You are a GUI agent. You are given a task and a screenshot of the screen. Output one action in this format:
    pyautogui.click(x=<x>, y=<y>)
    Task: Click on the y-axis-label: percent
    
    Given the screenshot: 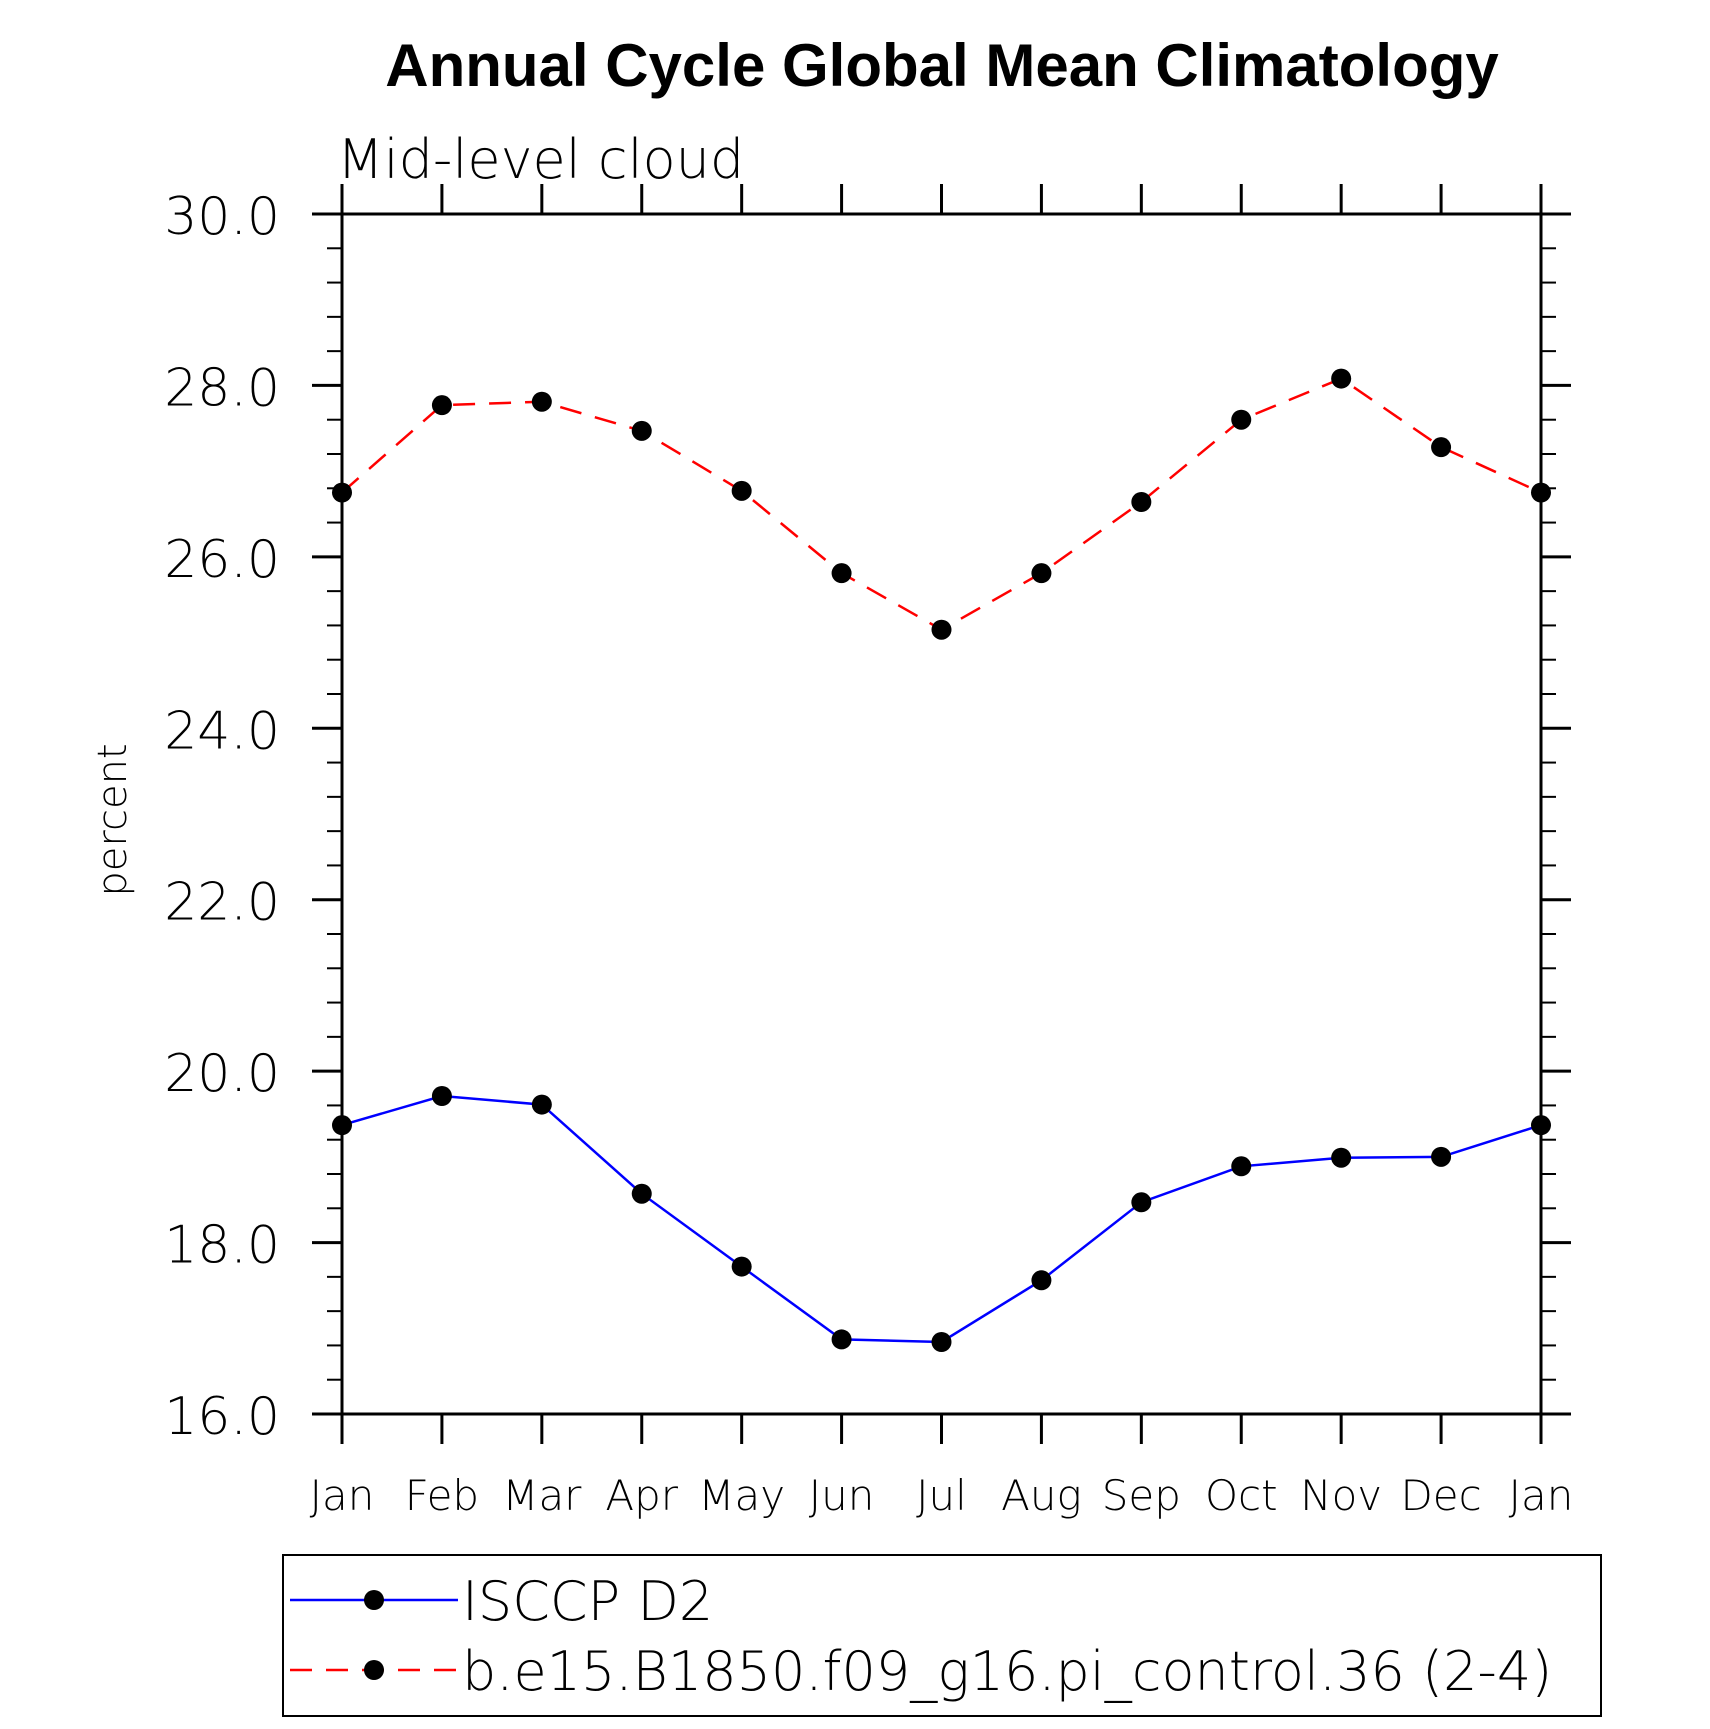 What is the action you would take?
    pyautogui.click(x=113, y=819)
    